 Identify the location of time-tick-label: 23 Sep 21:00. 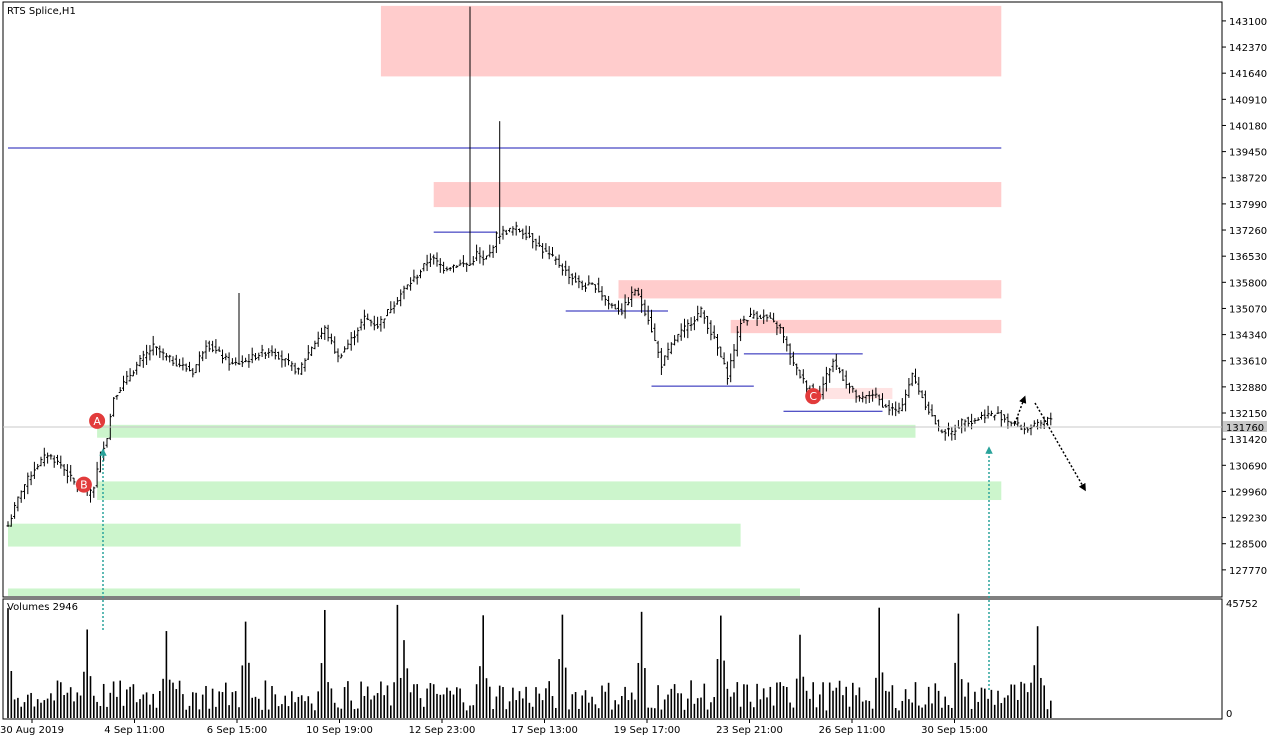
(749, 730).